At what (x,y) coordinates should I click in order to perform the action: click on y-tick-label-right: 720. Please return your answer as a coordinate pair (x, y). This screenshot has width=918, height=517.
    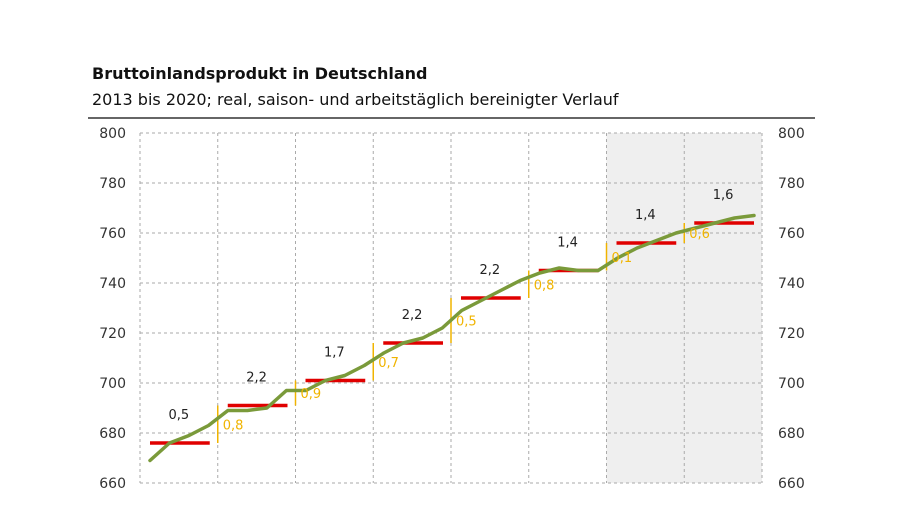
    Looking at the image, I should click on (791, 334).